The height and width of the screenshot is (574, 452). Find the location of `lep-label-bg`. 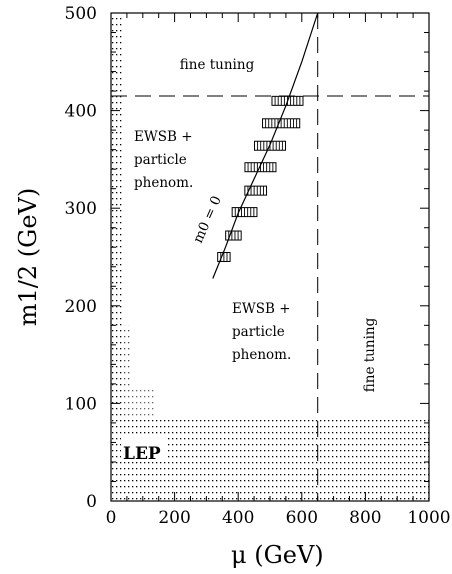

lep-label-bg is located at coordinates (144, 449).